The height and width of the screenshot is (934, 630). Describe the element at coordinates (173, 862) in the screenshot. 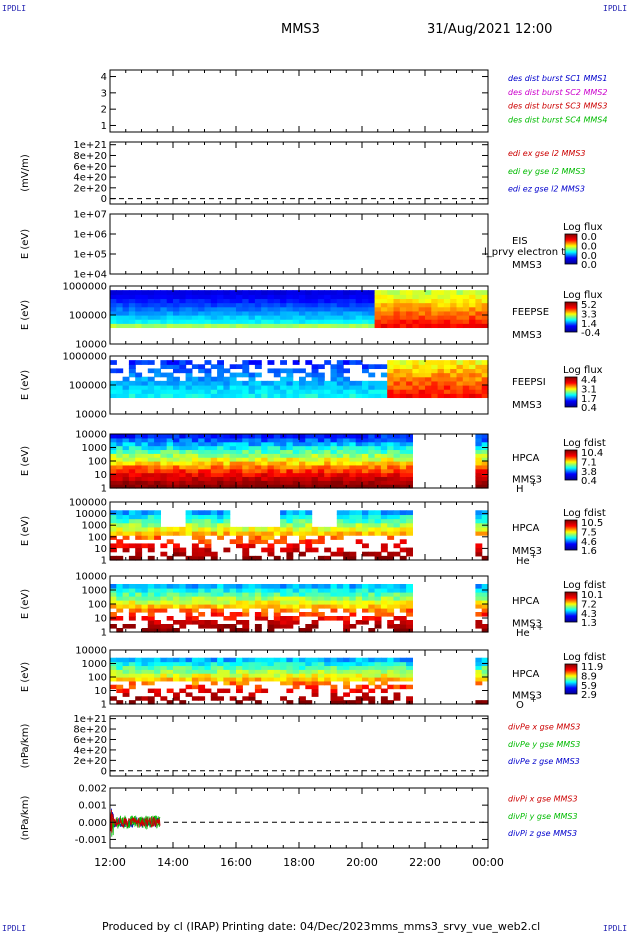

I see `xtick-label: 14:00` at that location.